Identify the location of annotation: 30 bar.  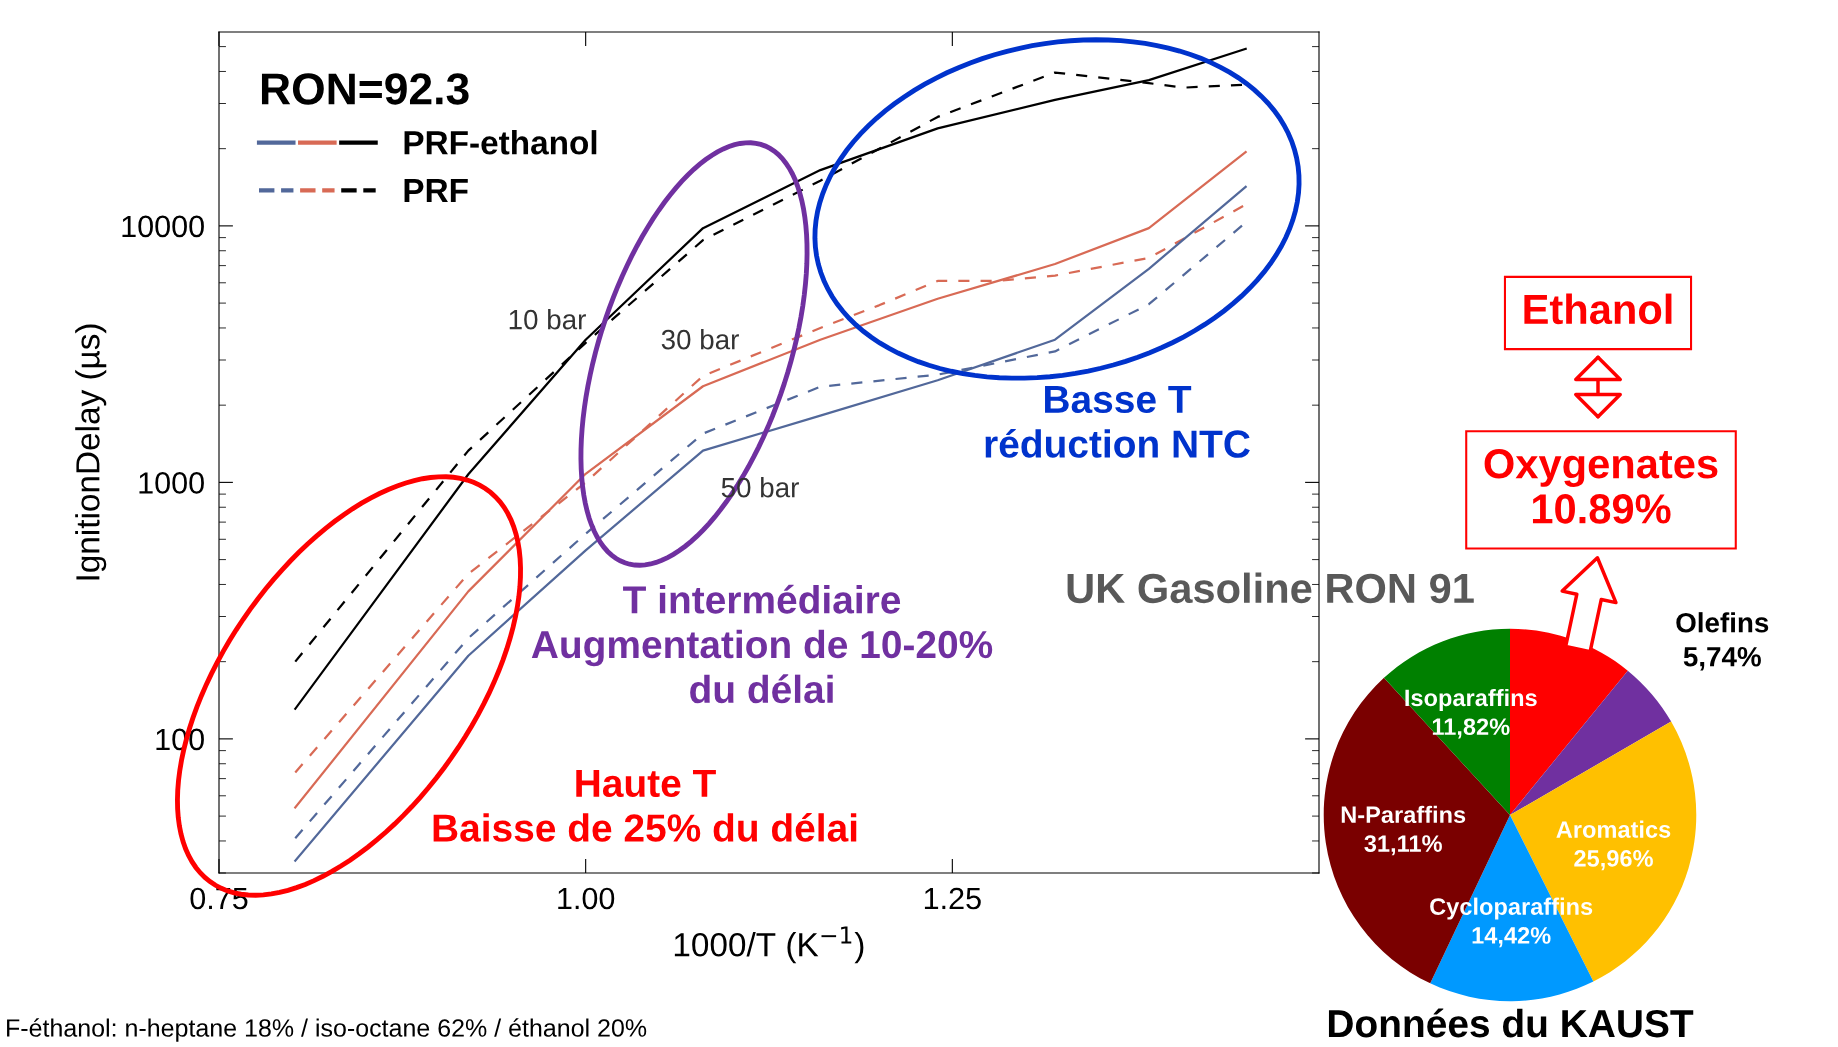
(700, 339).